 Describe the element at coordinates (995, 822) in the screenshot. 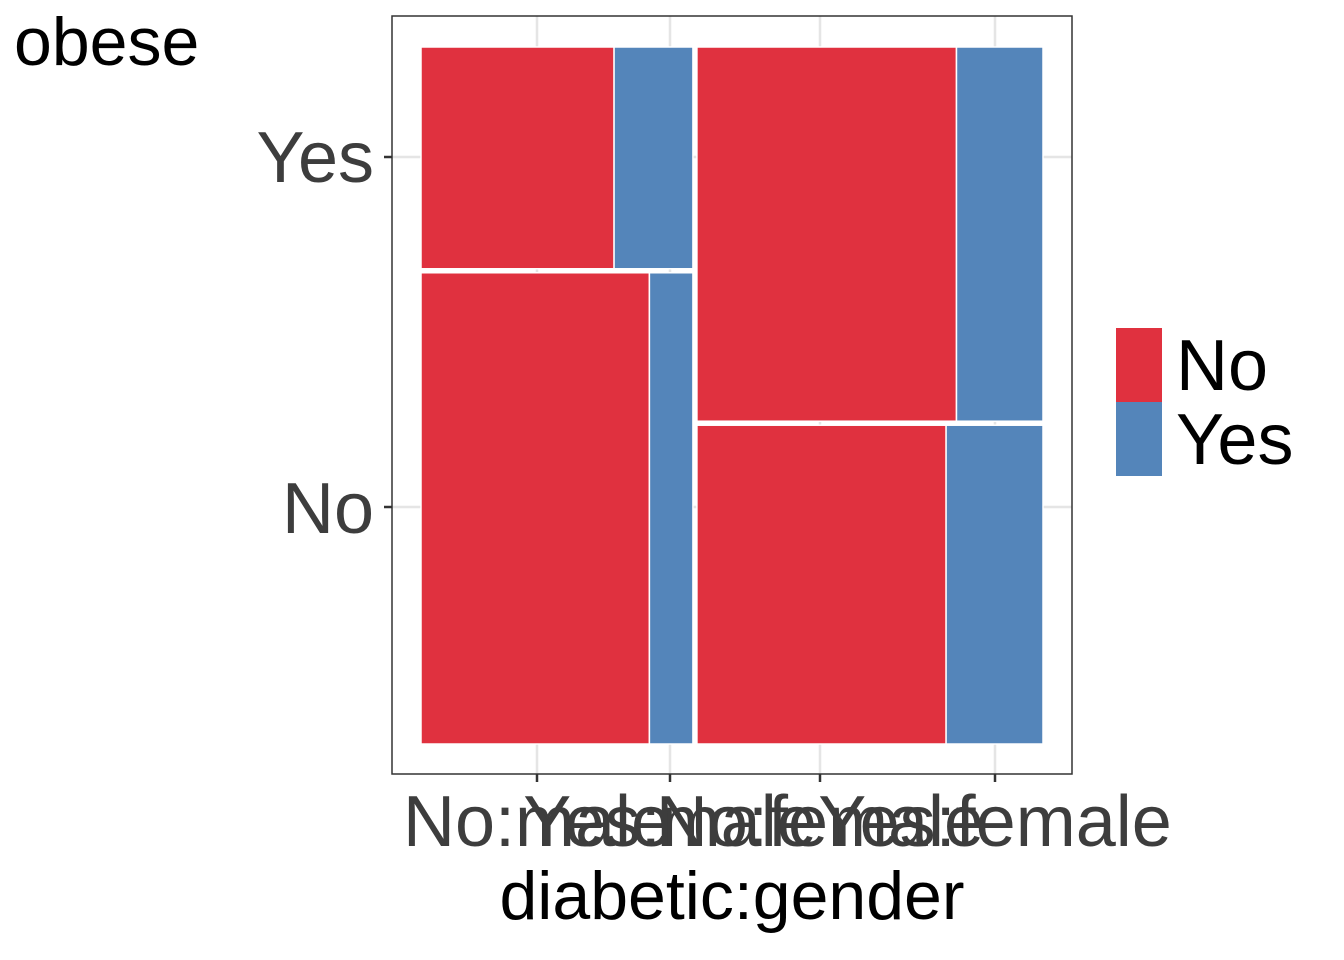

I see `x-tick-label-yes-female: Yes:female` at that location.